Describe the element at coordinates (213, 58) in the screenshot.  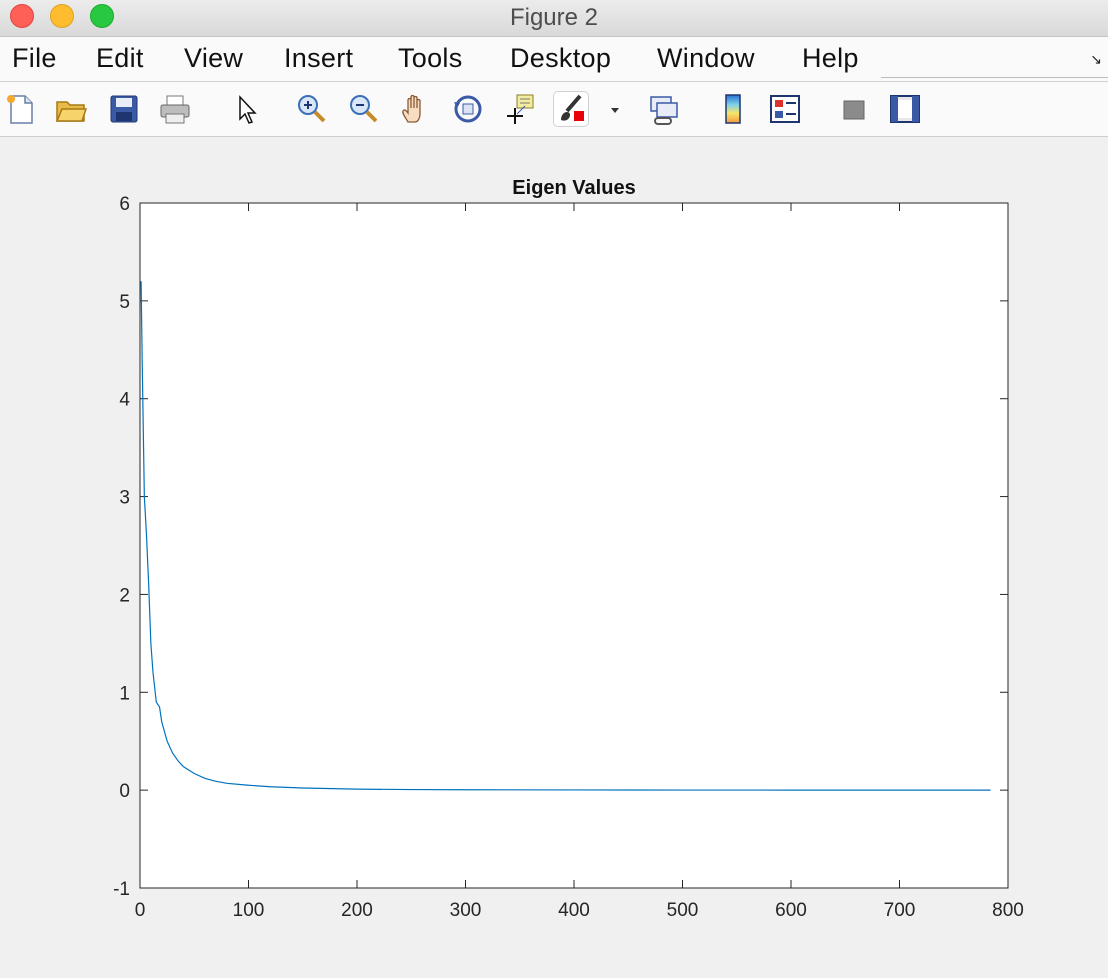
I see `menu-view: View` at that location.